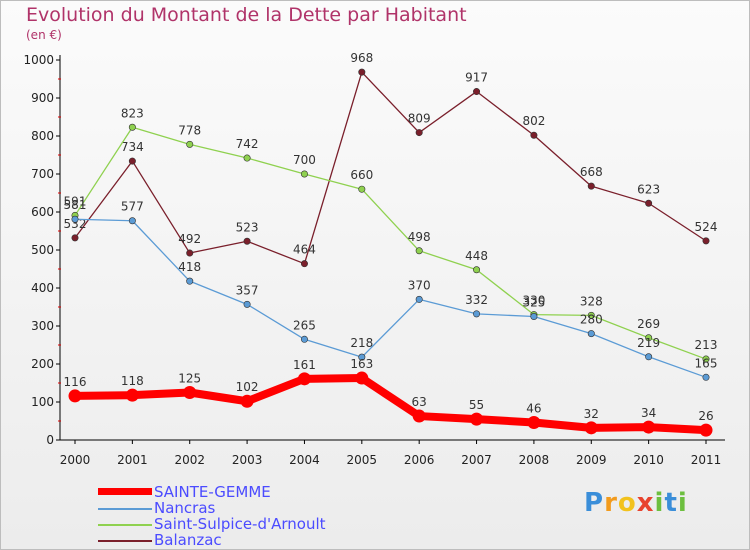 Image resolution: width=750 pixels, height=550 pixels. I want to click on data-label: 523, so click(247, 227).